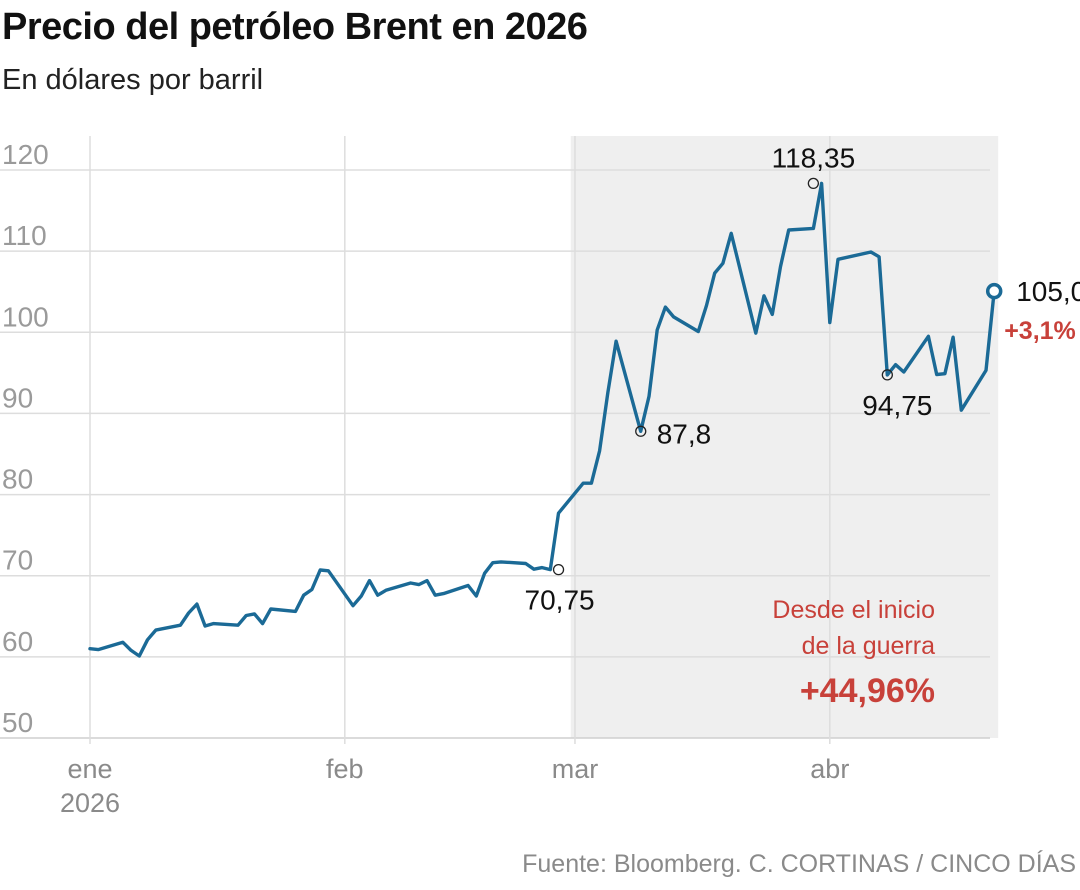 This screenshot has height=890, width=1080. I want to click on chart-subtitle: En dólares por barril, so click(133, 80).